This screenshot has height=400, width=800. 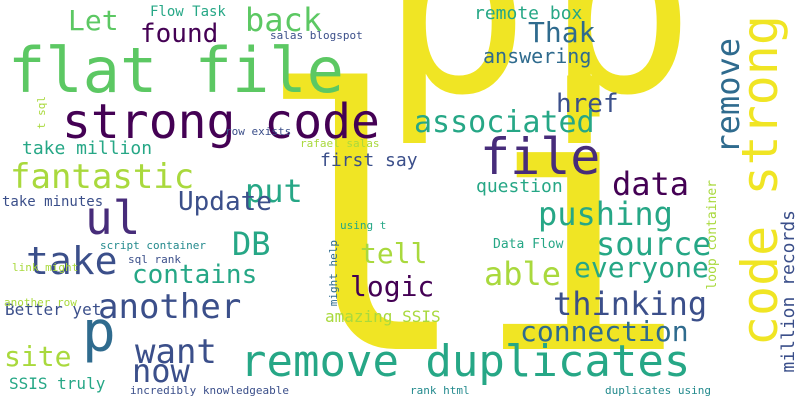 I want to click on word-able: able, so click(x=523, y=274).